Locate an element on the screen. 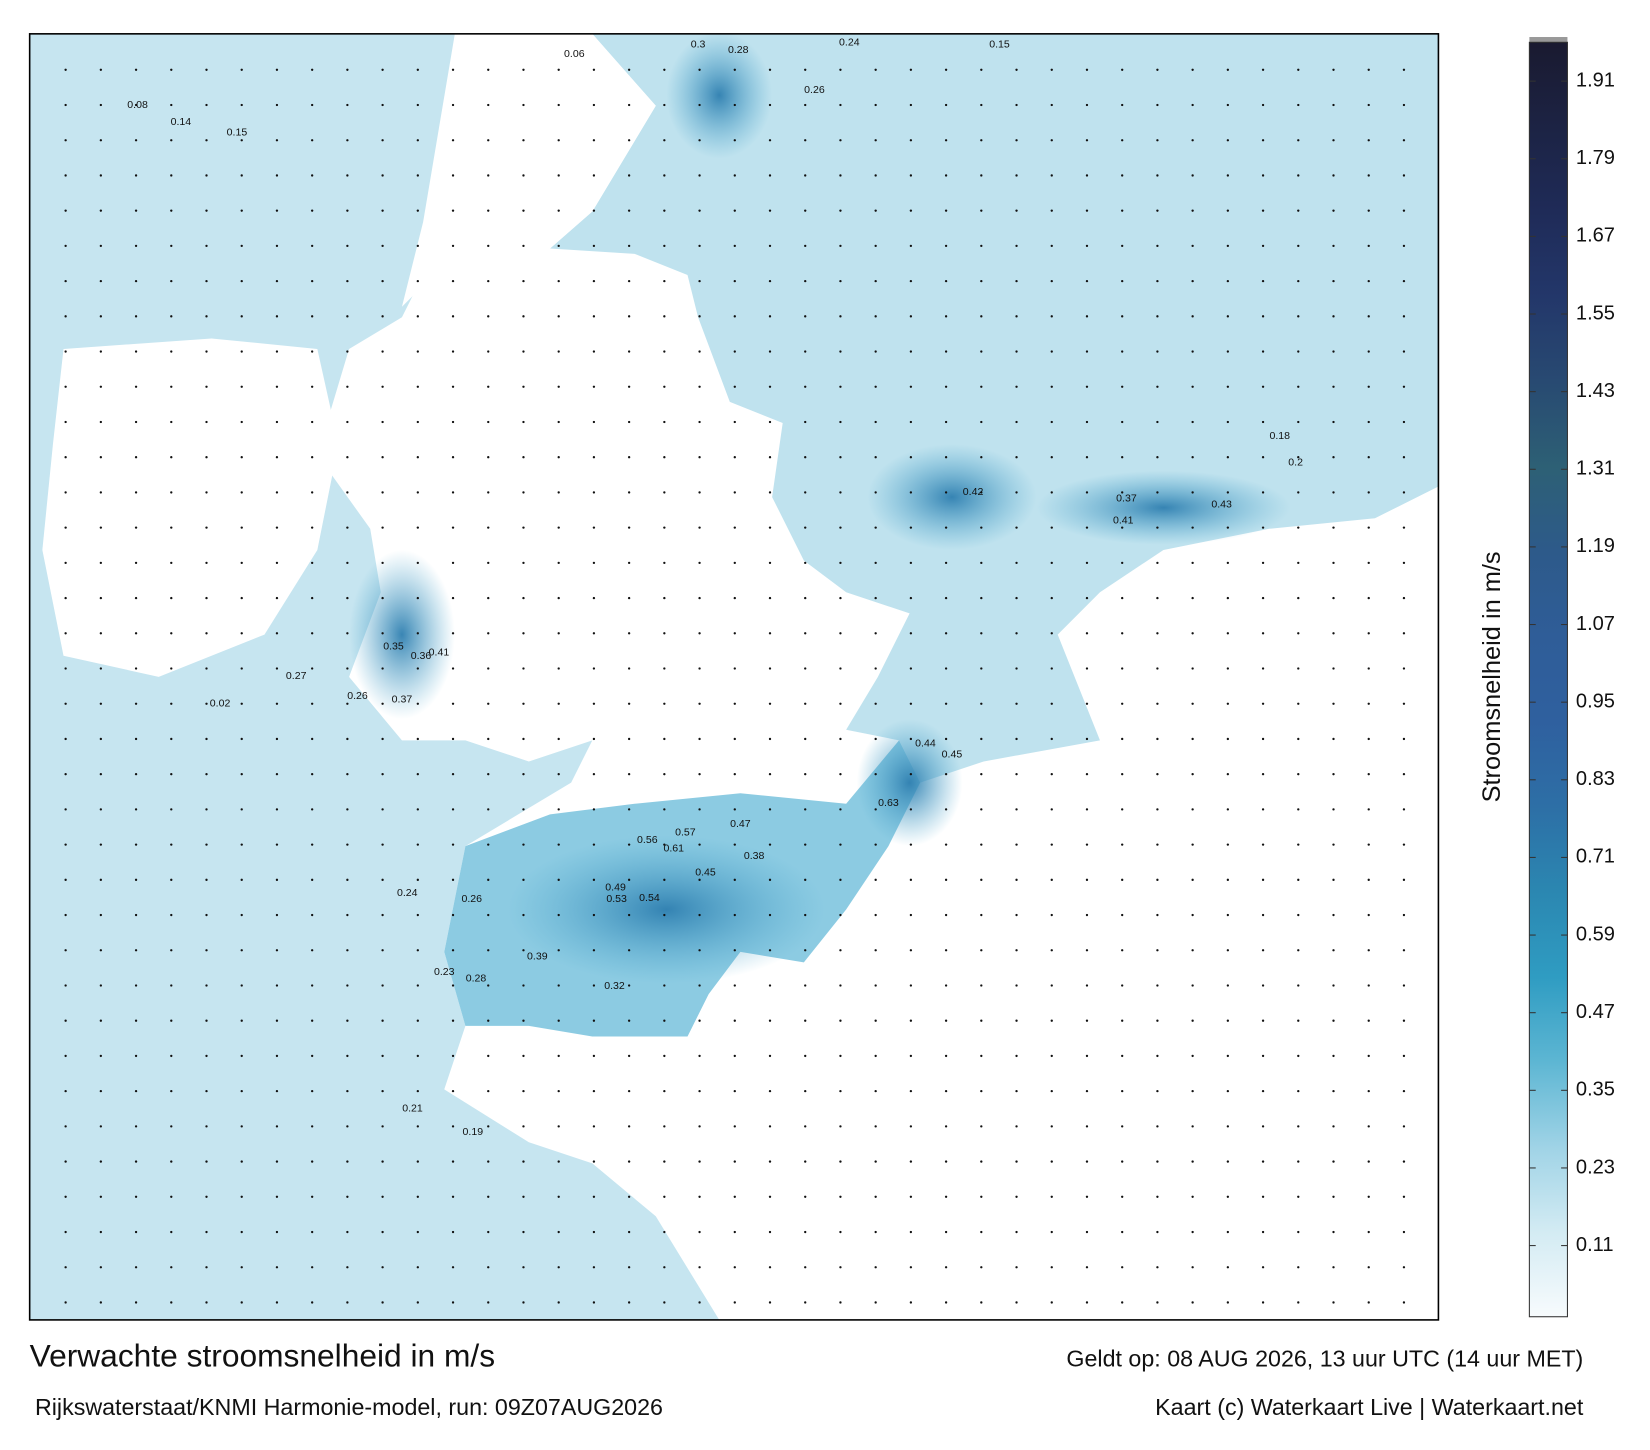  colorbar-tick-label: 0.83 is located at coordinates (1595, 779).